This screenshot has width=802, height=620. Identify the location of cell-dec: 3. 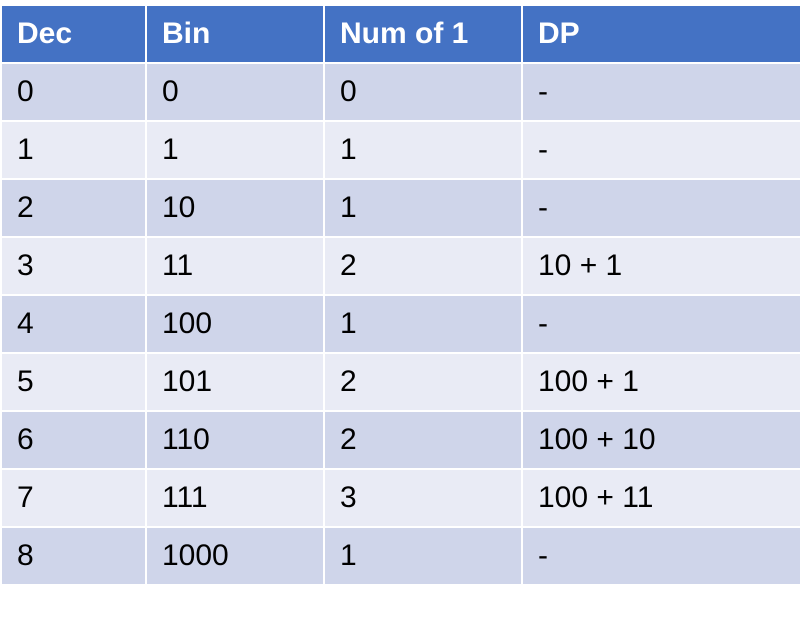
(73, 266).